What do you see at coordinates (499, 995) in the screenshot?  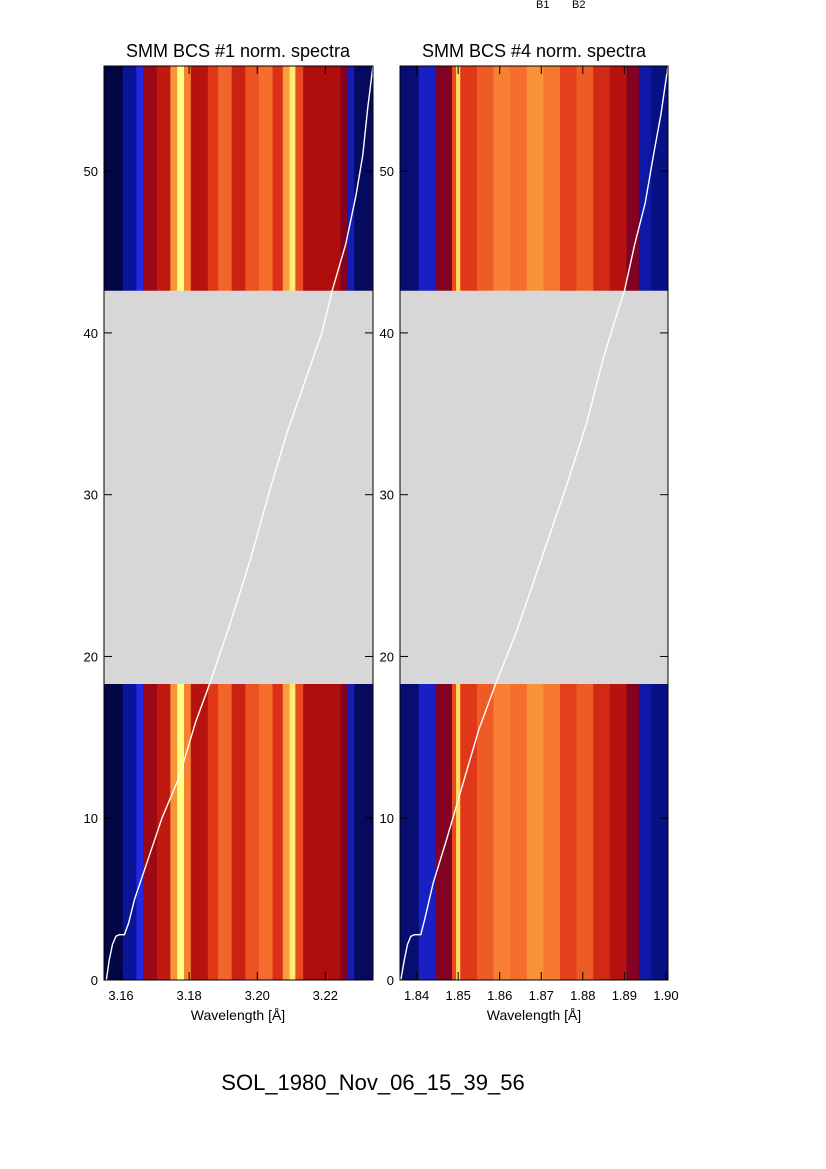 I see `x-tick-label: 1.86` at bounding box center [499, 995].